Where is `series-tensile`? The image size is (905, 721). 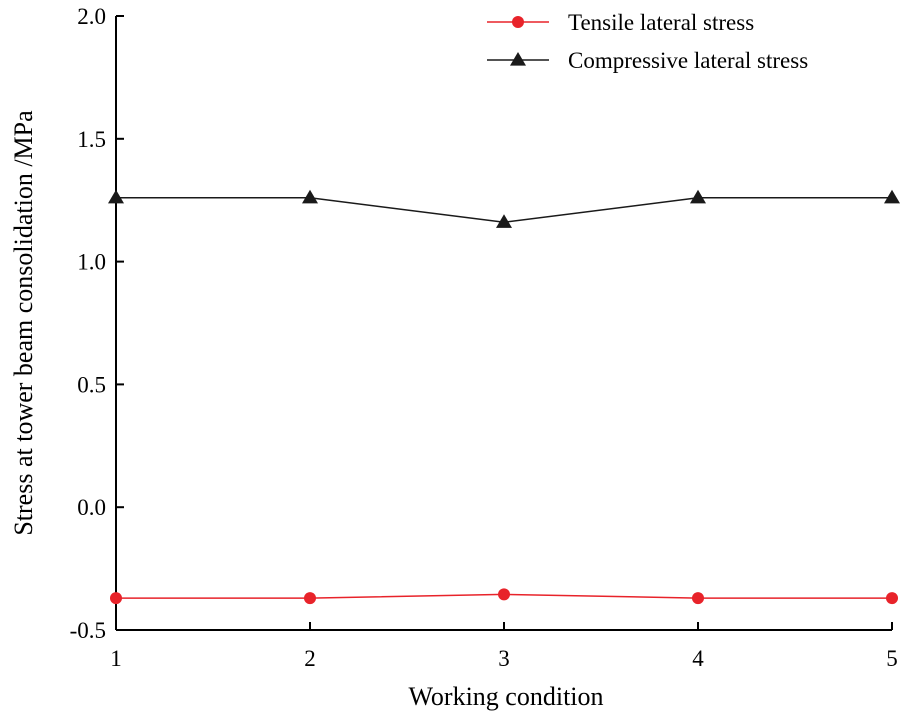 series-tensile is located at coordinates (504, 596).